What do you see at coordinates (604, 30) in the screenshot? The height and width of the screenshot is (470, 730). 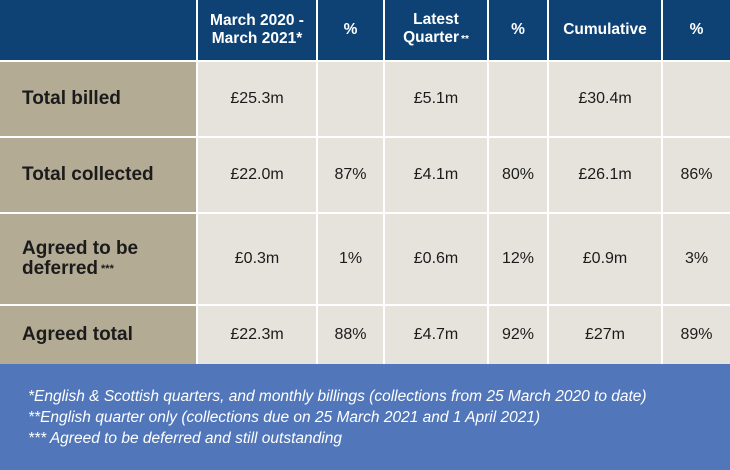 I see `header-cumulative: Cumulative` at bounding box center [604, 30].